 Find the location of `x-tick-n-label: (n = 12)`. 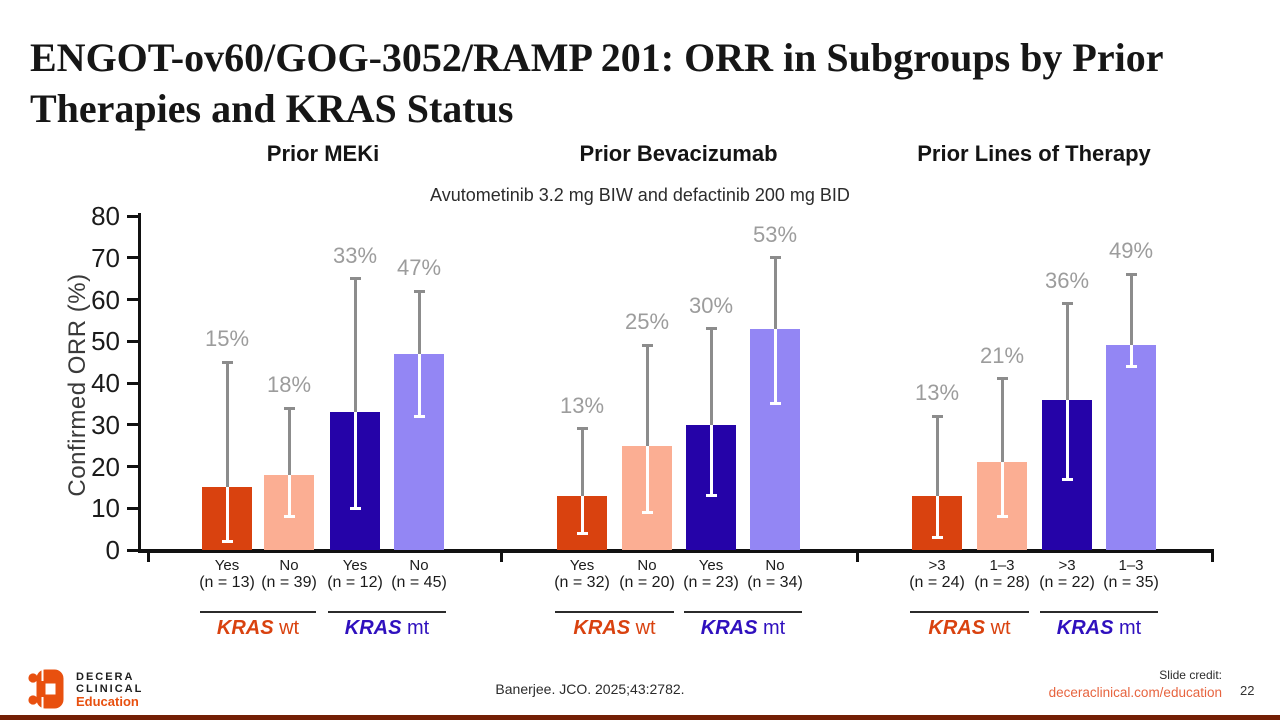

x-tick-n-label: (n = 12) is located at coordinates (355, 582).